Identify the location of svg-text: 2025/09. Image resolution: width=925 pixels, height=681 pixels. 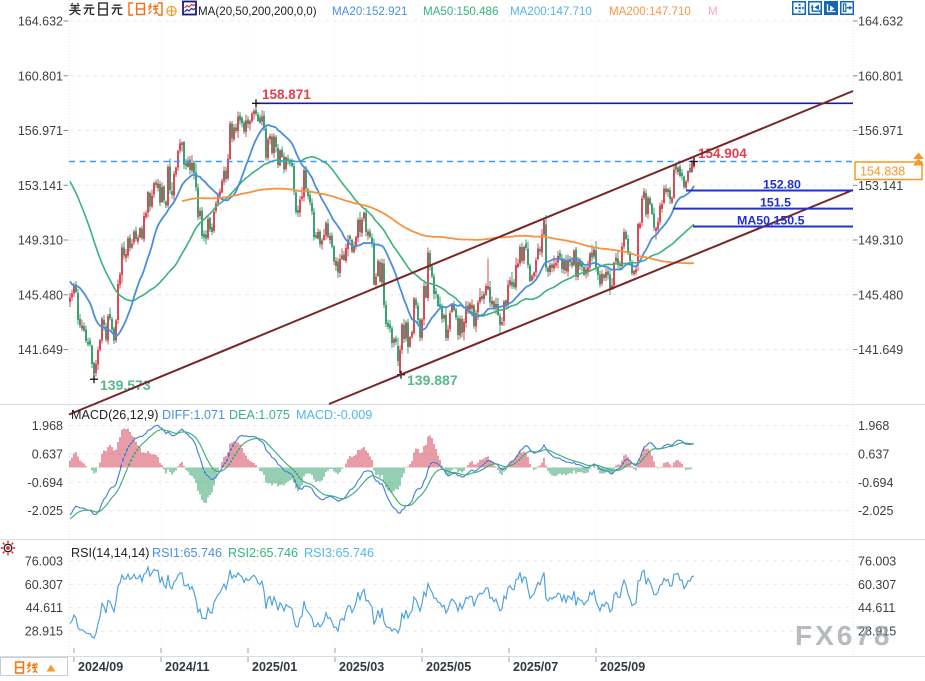
(622, 667).